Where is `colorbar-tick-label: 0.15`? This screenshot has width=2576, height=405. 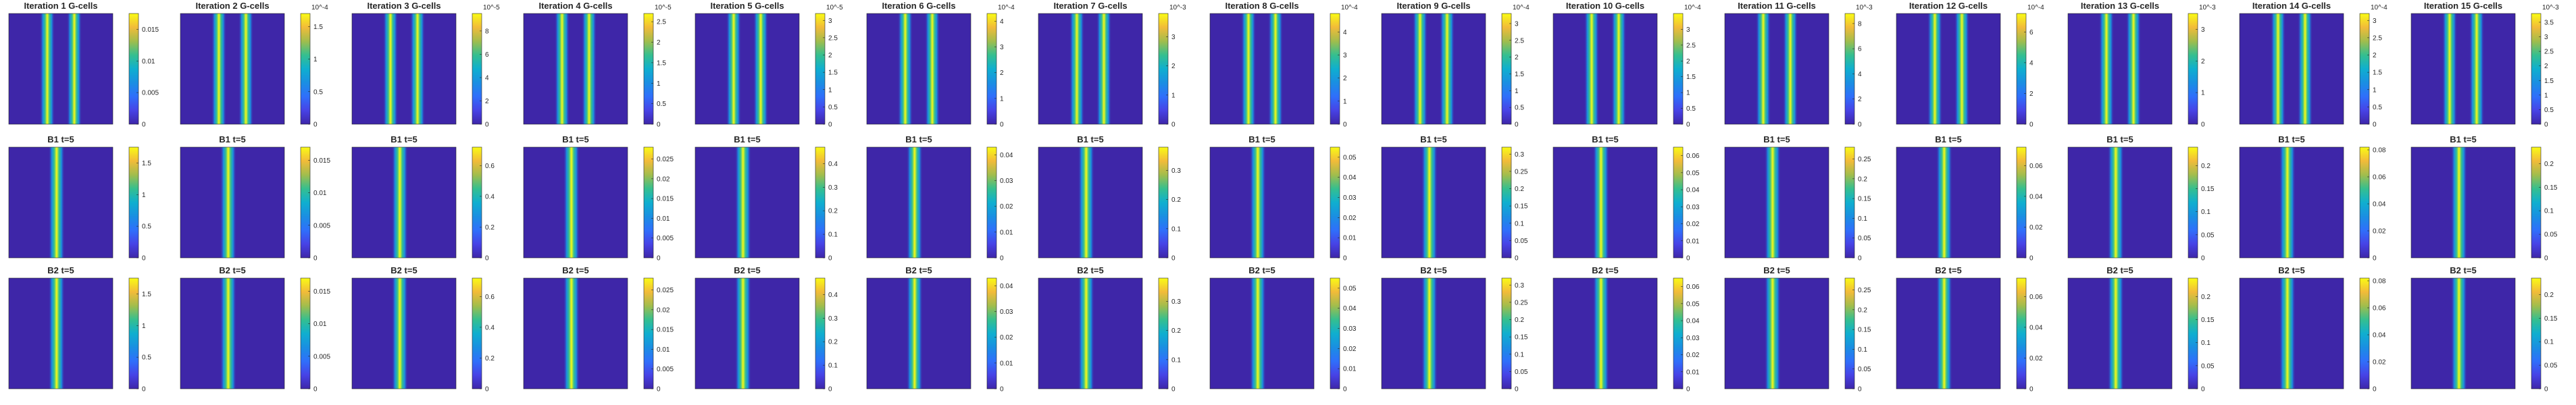 colorbar-tick-label: 0.15 is located at coordinates (2208, 320).